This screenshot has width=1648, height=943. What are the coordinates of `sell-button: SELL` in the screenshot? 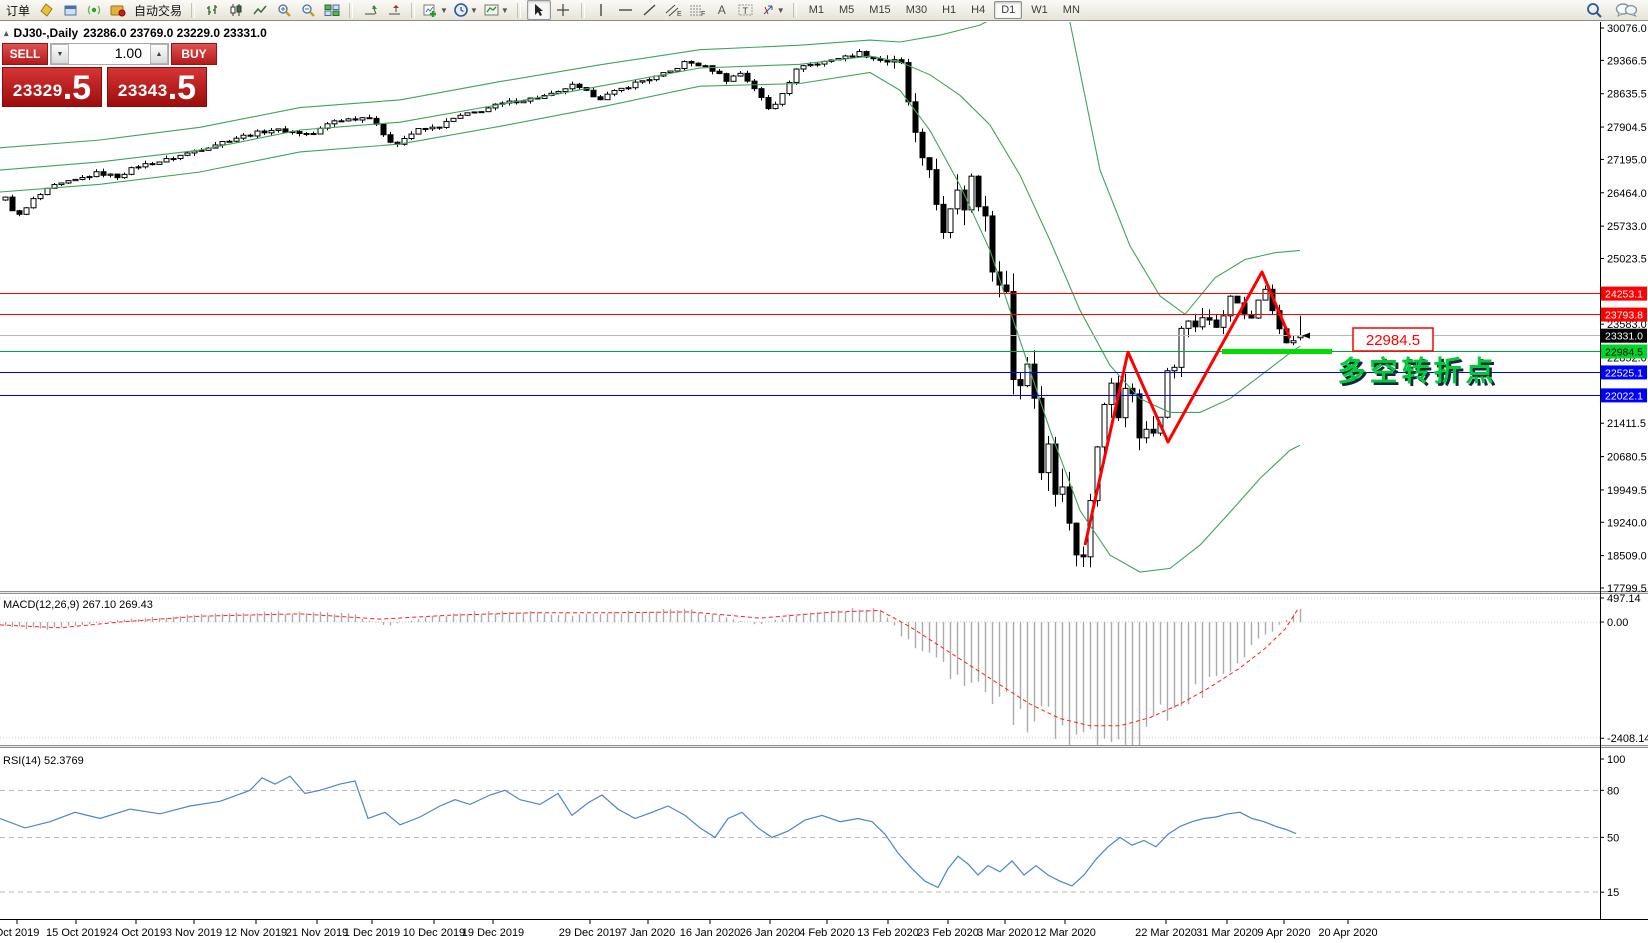 It's located at (25, 54).